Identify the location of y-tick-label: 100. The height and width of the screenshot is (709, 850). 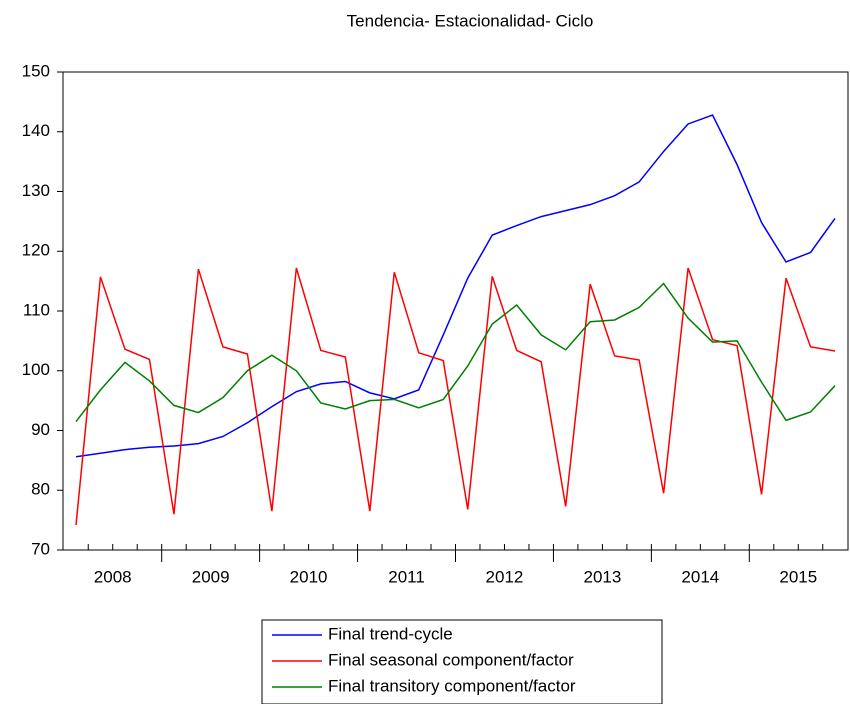
(36, 369).